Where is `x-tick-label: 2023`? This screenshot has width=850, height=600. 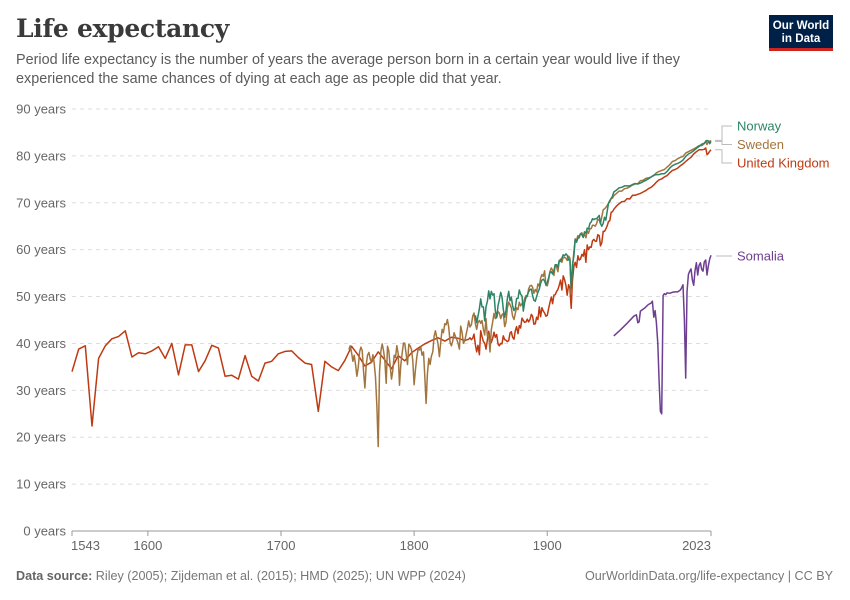 x-tick-label: 2023 is located at coordinates (696, 545).